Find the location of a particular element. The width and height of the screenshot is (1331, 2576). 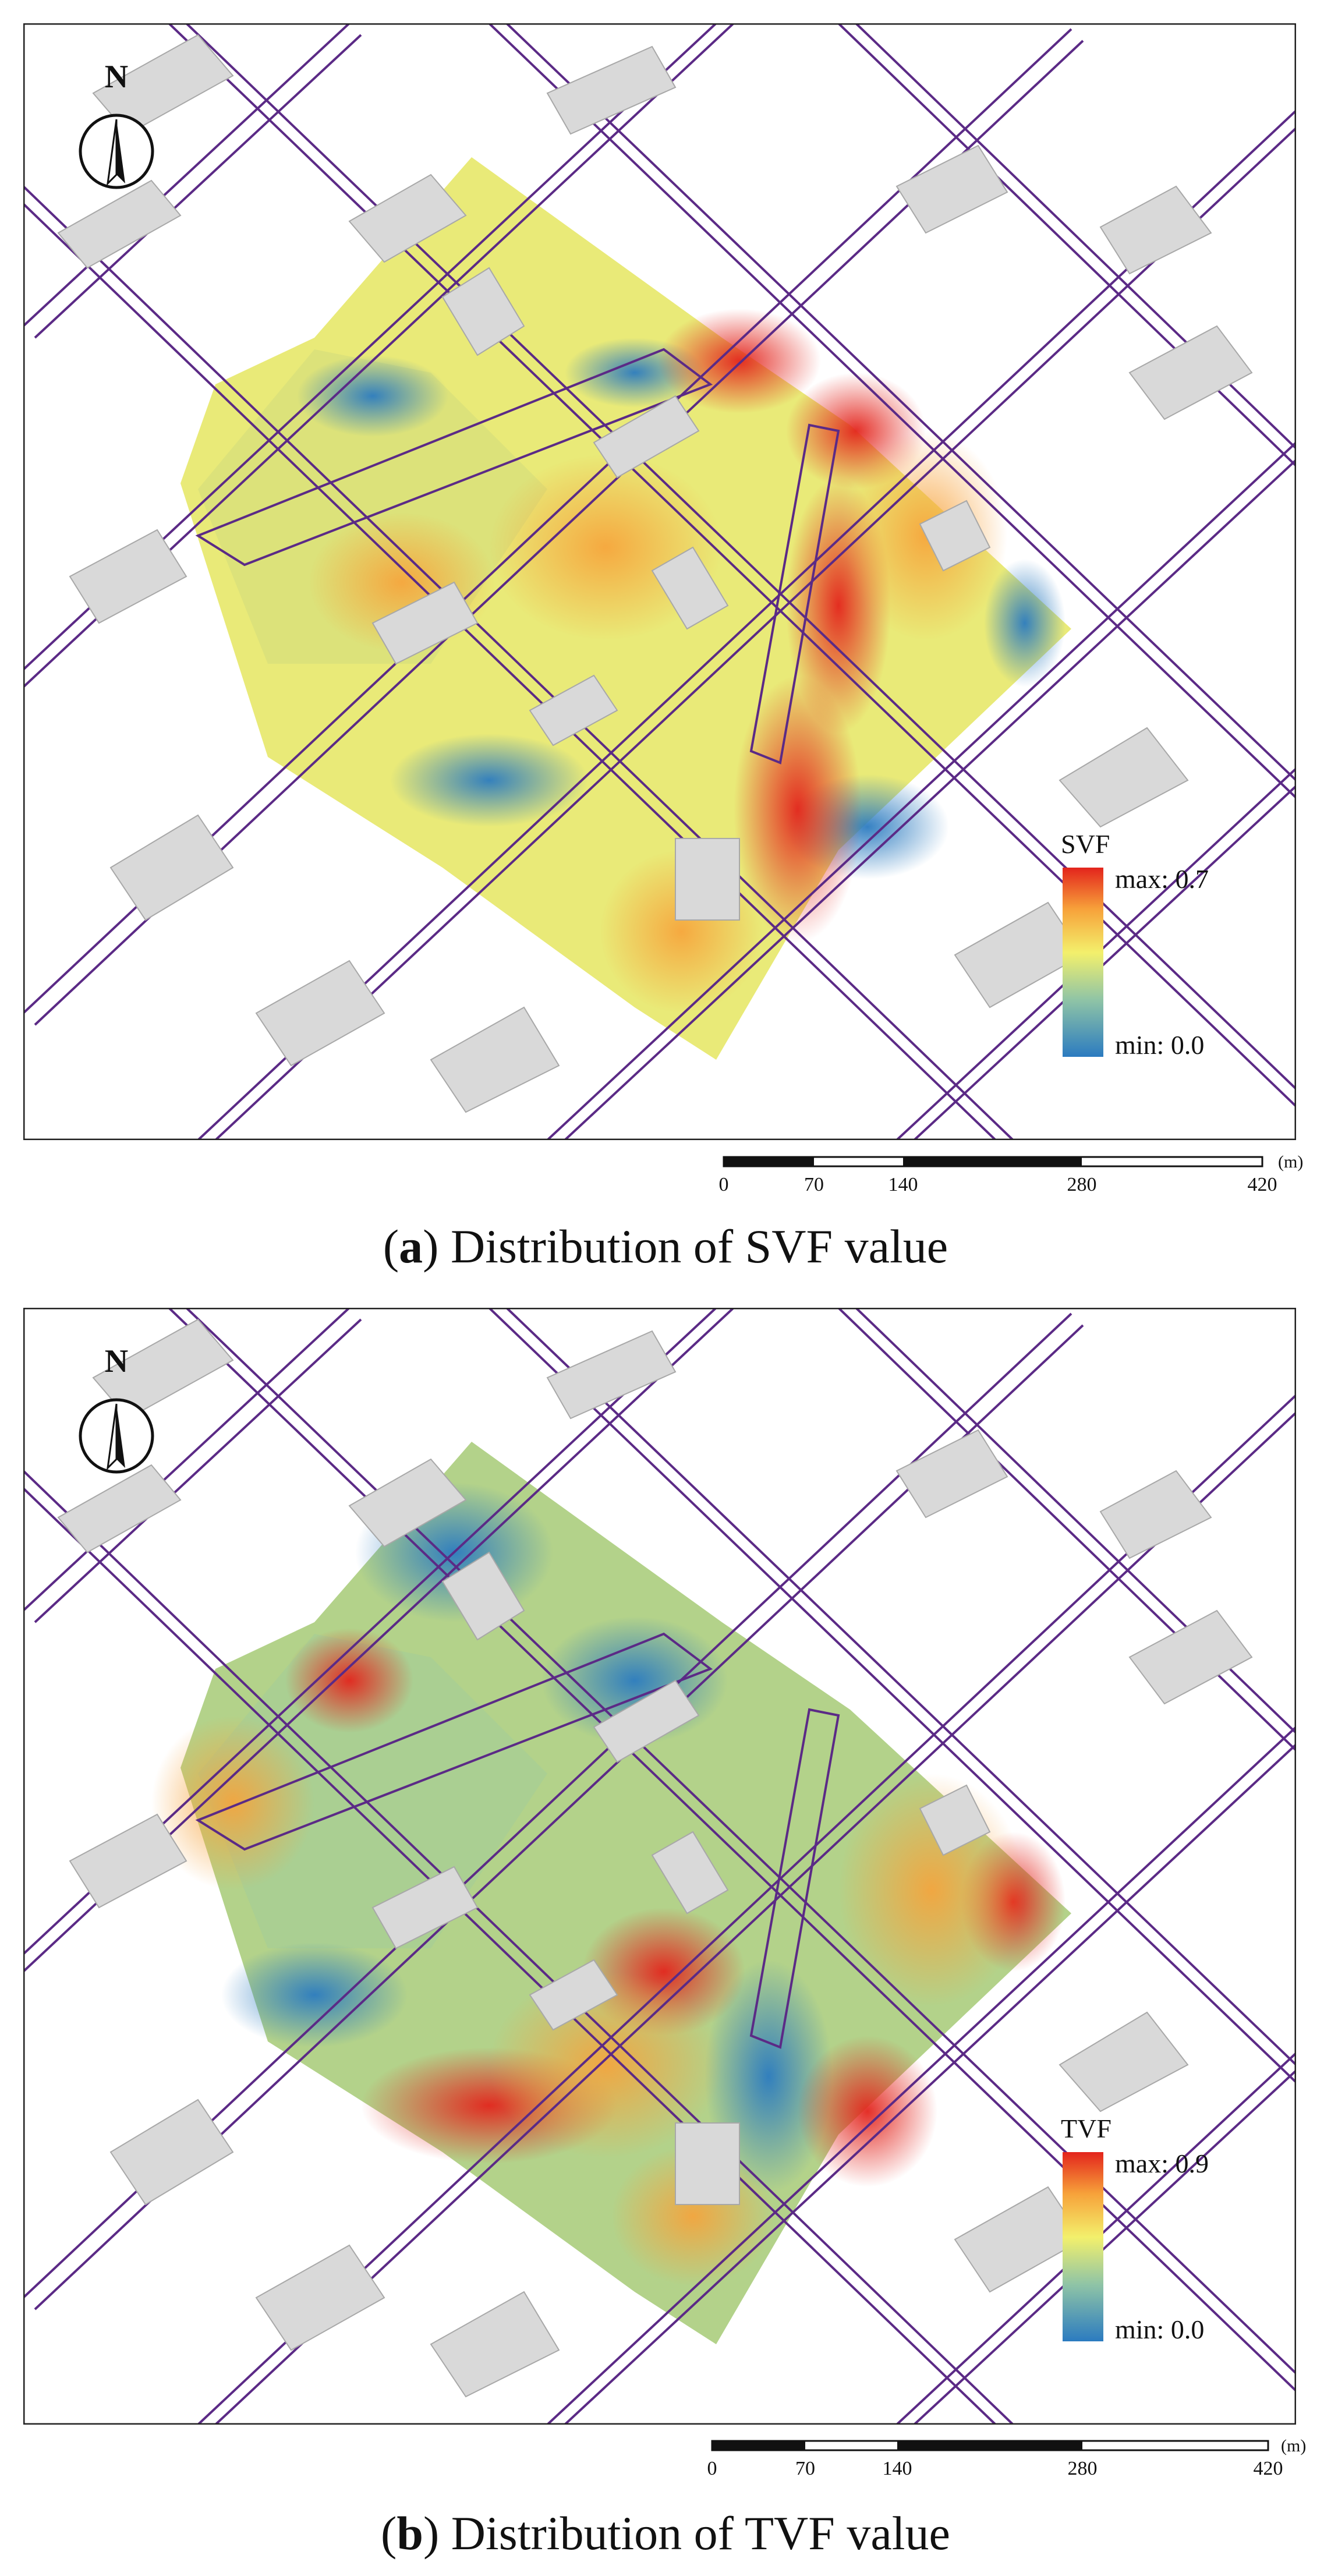

svf-legend: SVF max: 0.7 min: 0.0 is located at coordinates (1135, 944).